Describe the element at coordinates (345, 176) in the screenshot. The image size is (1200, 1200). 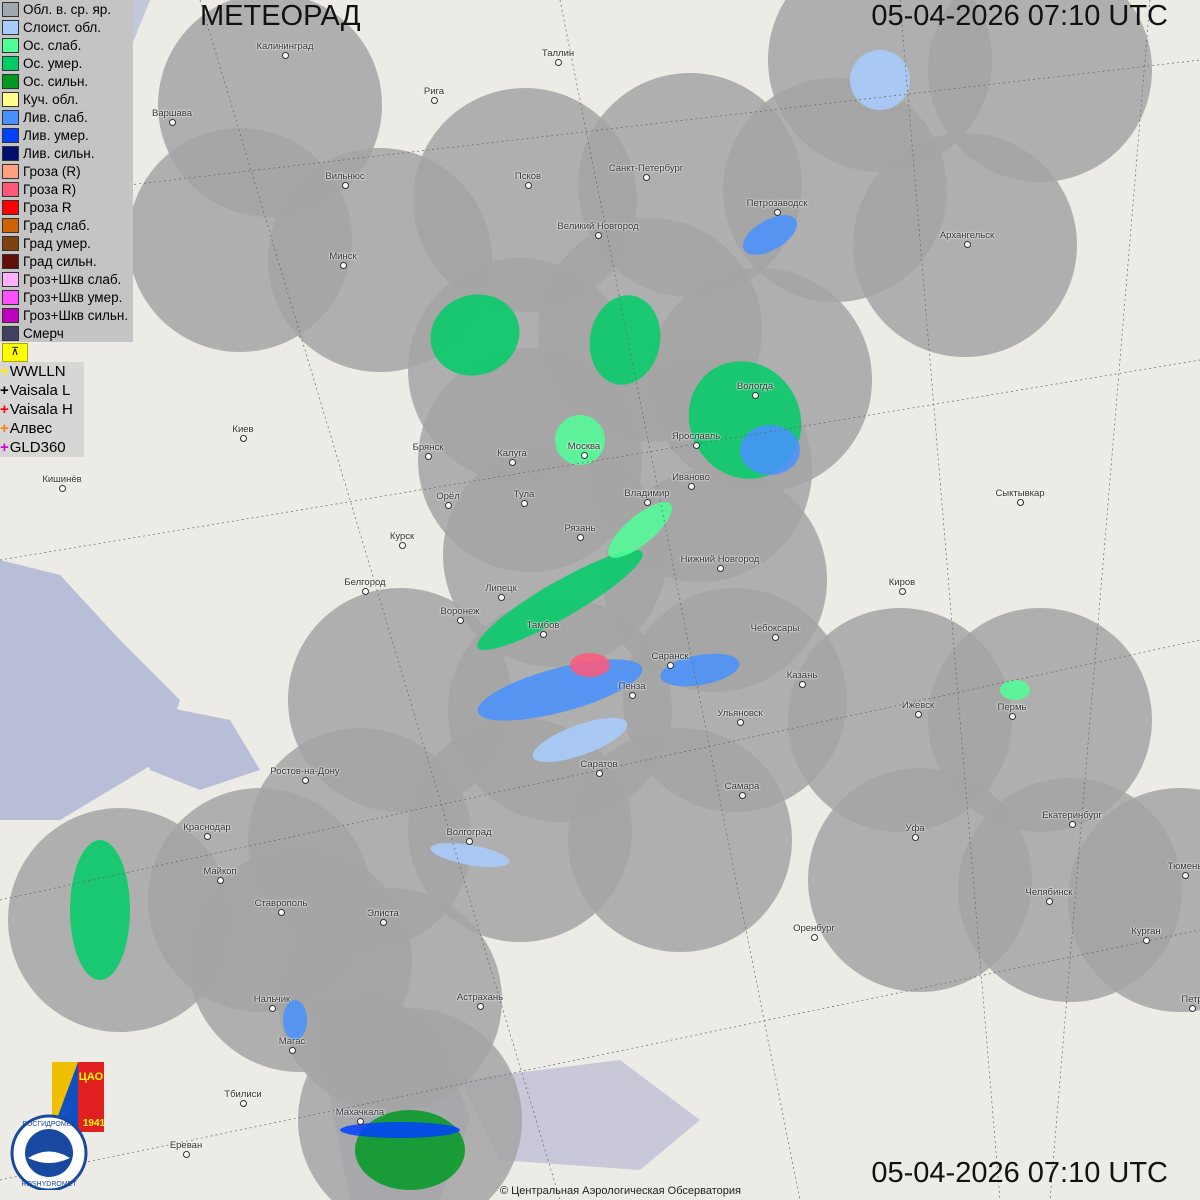
I see `city-label: Вильнюс` at that location.